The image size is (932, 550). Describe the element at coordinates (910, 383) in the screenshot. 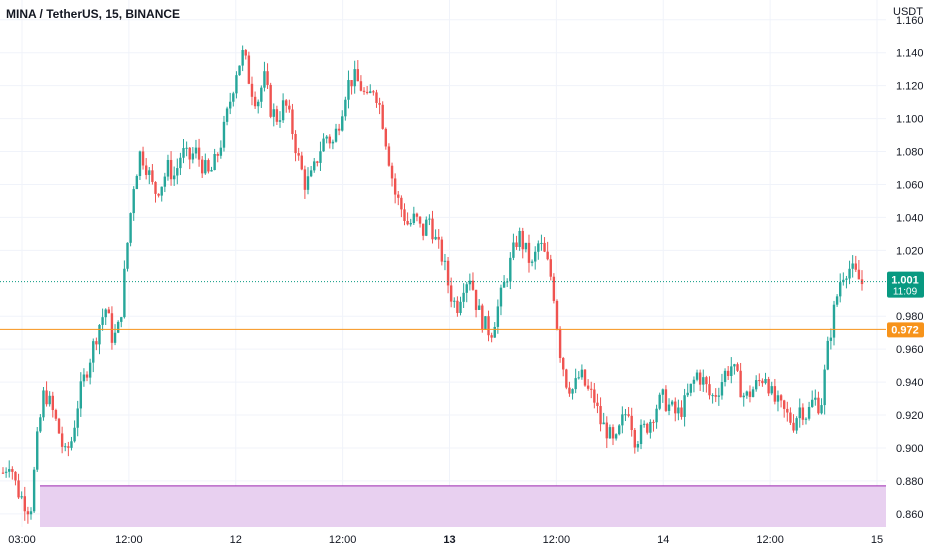

I see `y-tick-label: 0.940` at that location.